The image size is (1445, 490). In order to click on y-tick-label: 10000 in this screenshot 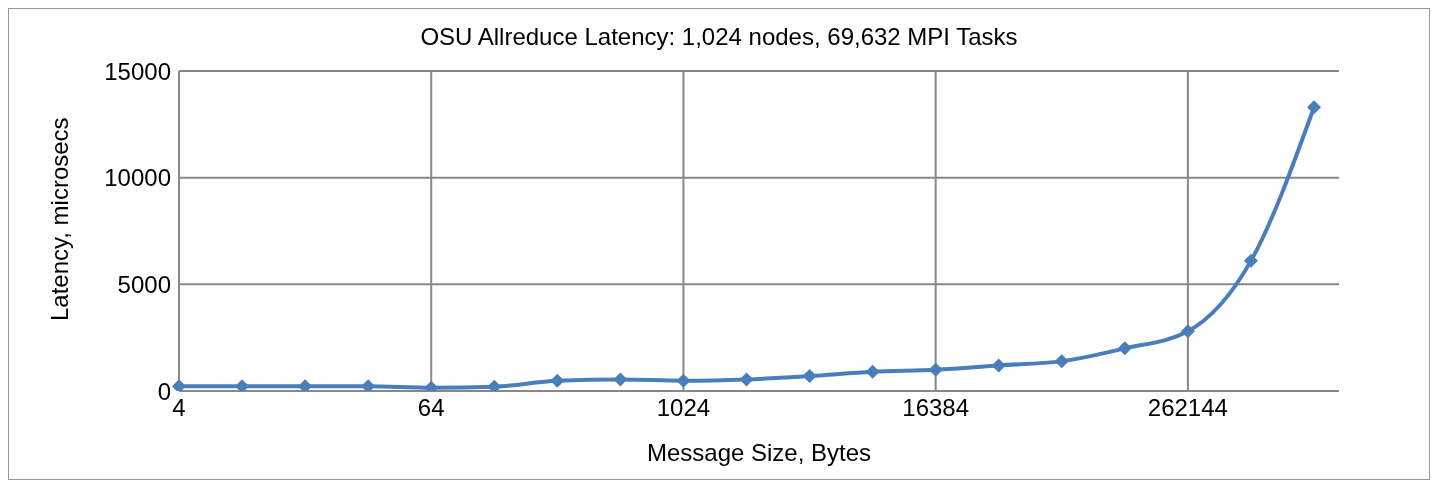, I will do `click(137, 178)`.